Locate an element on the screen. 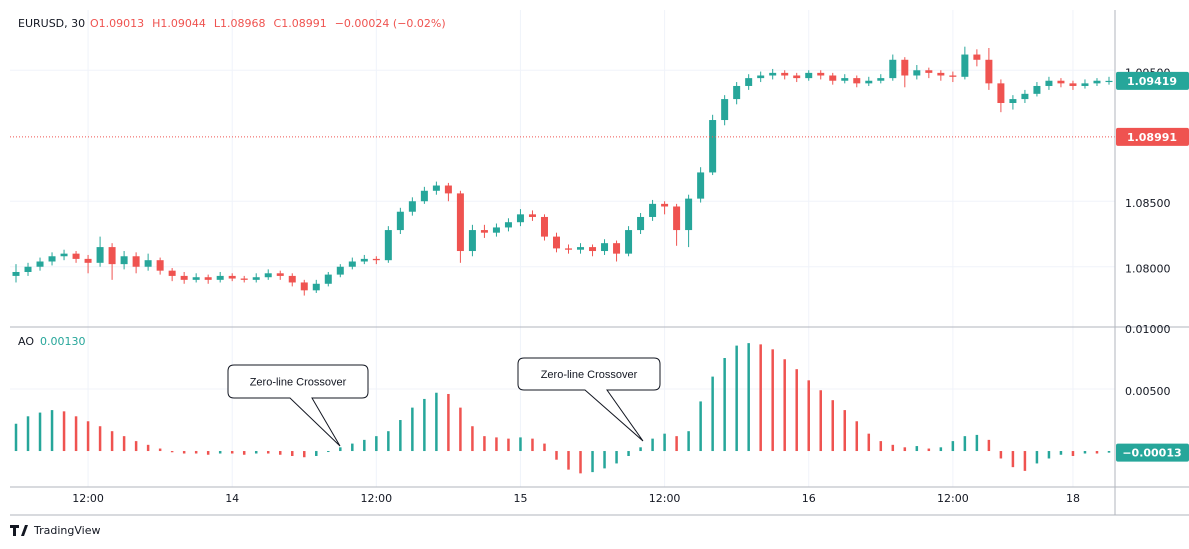 Image resolution: width=1189 pixels, height=549 pixels. x-tick-label: 12:00 is located at coordinates (88, 498).